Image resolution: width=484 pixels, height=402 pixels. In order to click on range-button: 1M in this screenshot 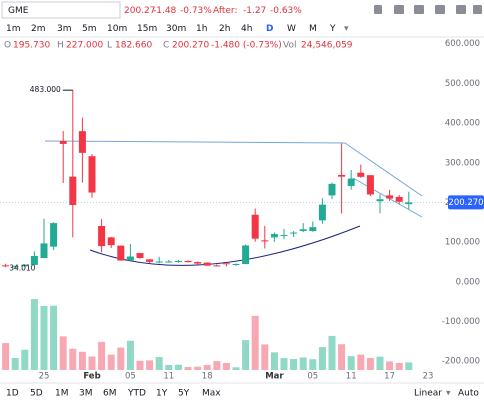, I will do `click(62, 394)`.